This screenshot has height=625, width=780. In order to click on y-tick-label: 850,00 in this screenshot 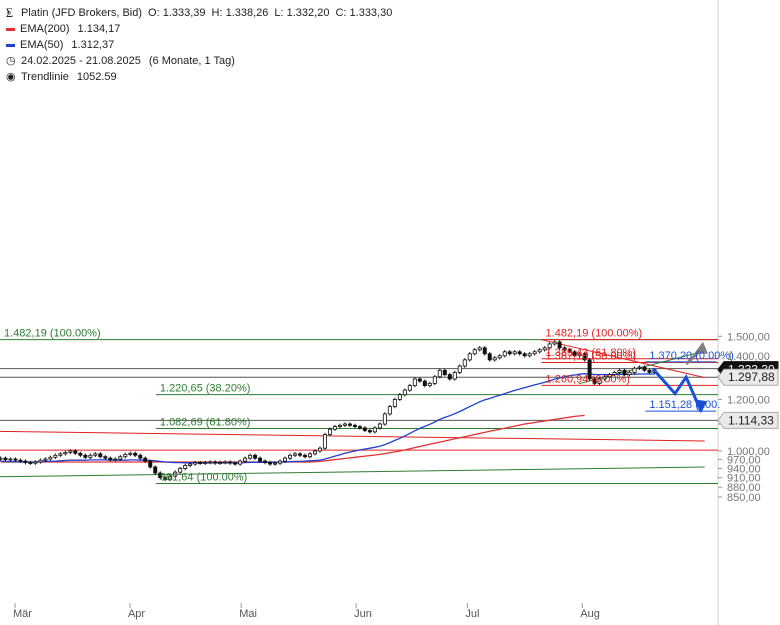, I will do `click(744, 498)`.